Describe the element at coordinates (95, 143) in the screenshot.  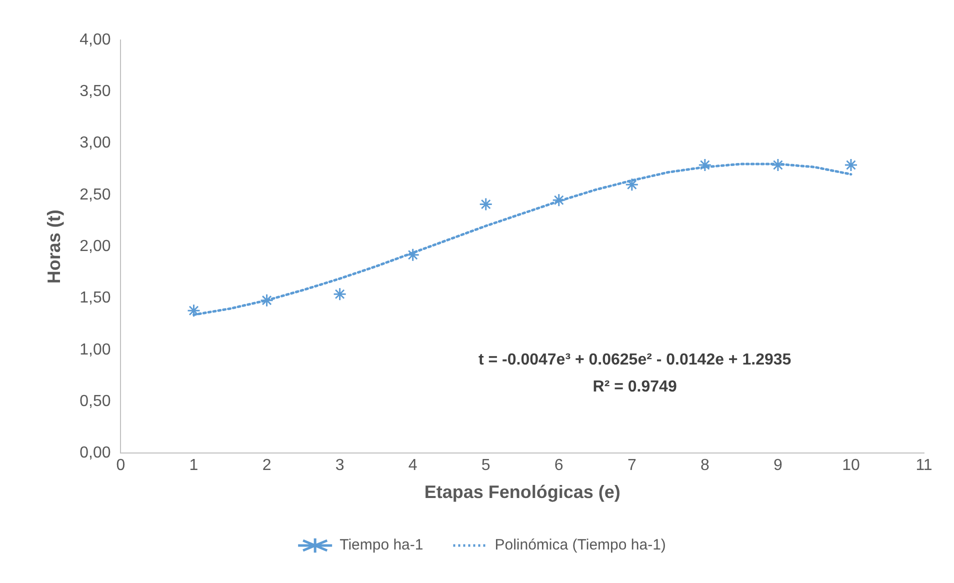
I see `y-tick-label: 3,00` at that location.